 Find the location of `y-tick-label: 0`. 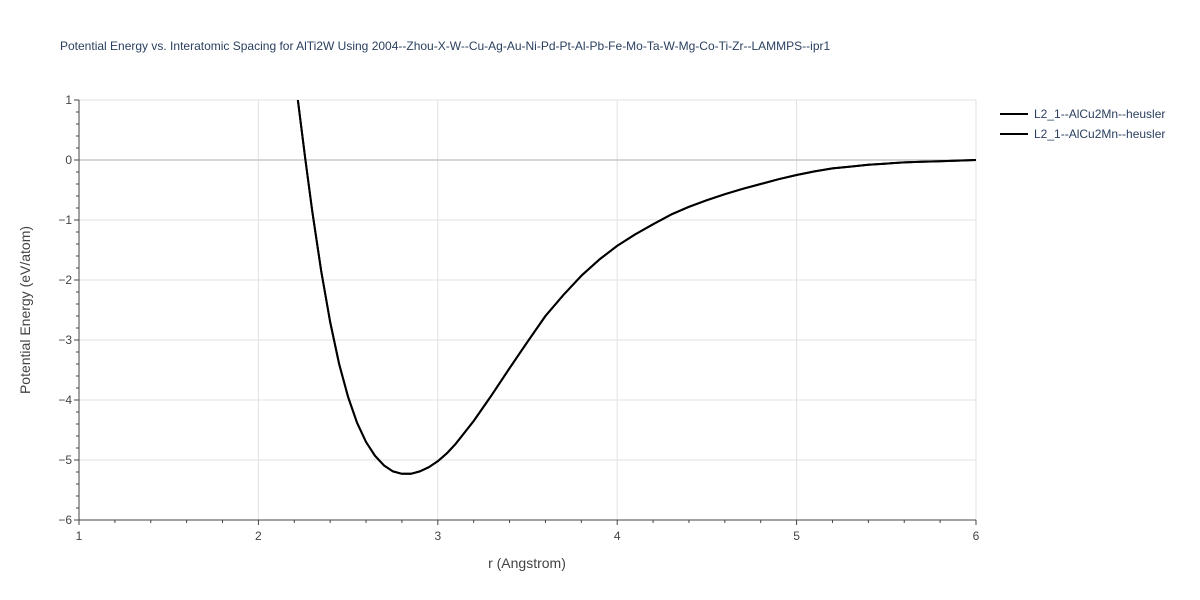

y-tick-label: 0 is located at coordinates (68, 160).